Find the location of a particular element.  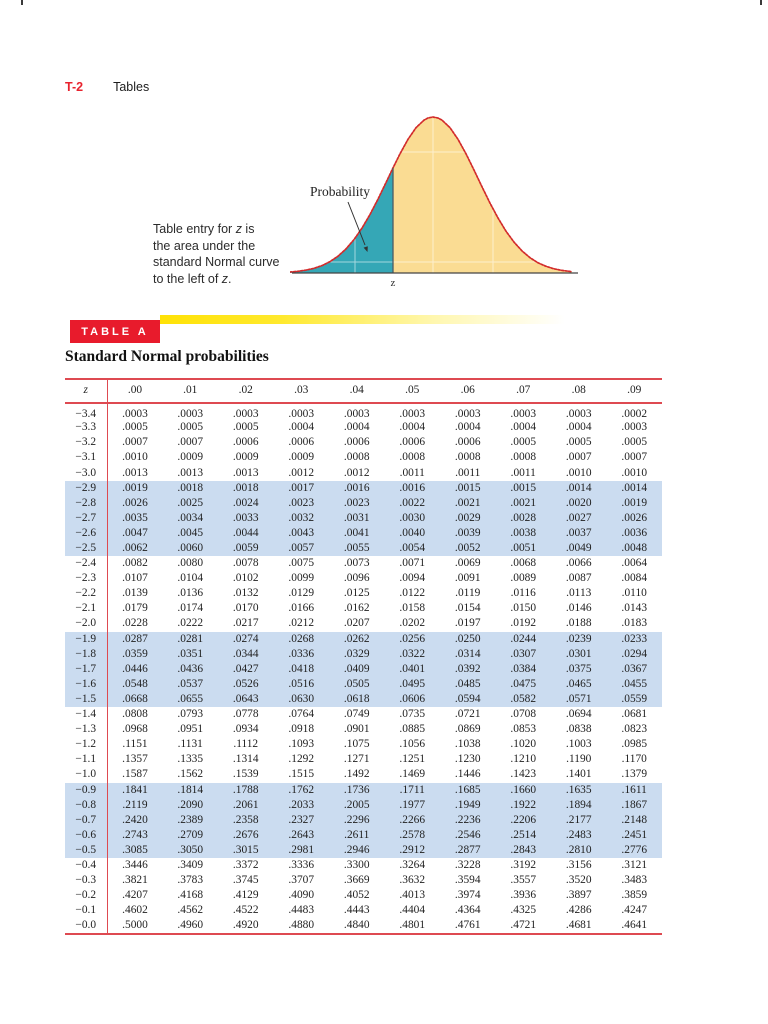

probability-cell: .0028 is located at coordinates (523, 517).